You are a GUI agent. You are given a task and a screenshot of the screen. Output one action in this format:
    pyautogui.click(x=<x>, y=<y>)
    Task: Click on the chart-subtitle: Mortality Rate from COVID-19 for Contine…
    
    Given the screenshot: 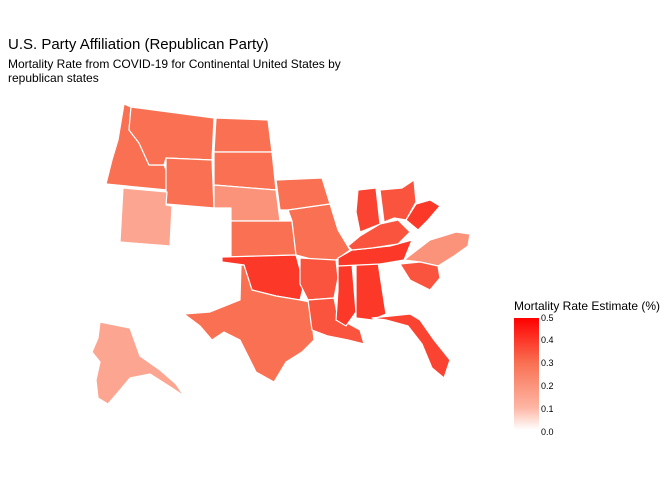 What is the action you would take?
    pyautogui.click(x=174, y=71)
    